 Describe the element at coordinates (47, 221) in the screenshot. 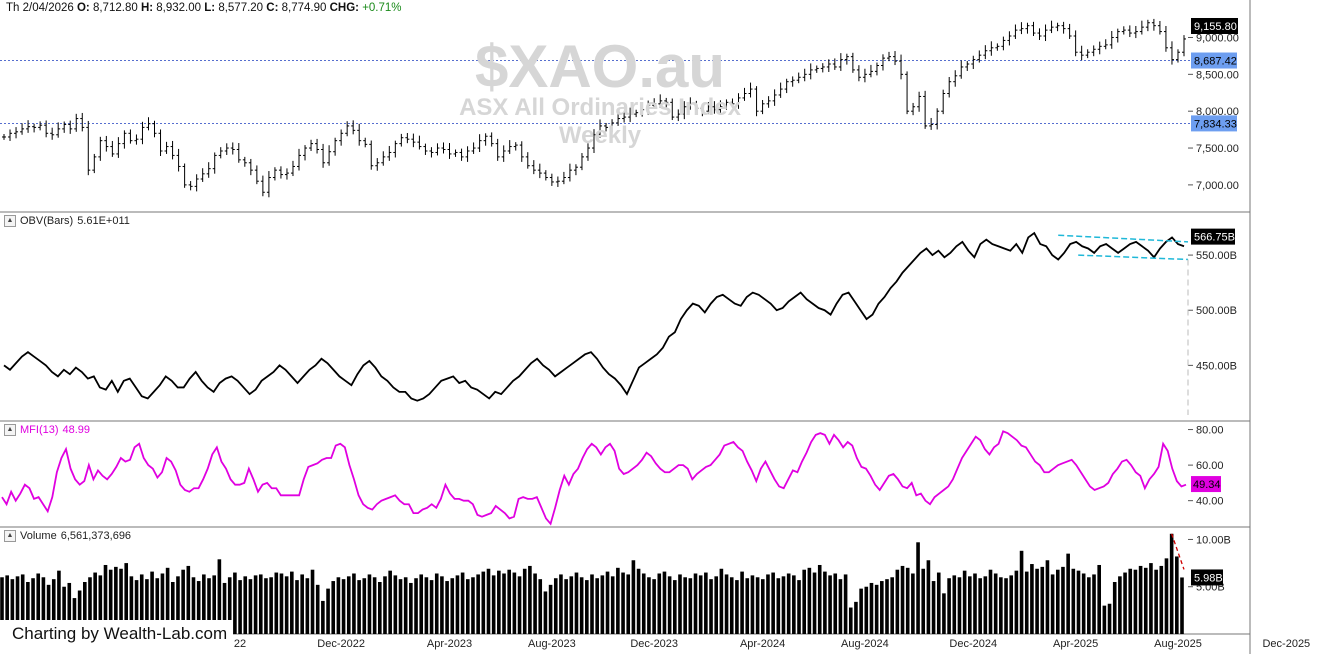

I see `obv-pane-name: OBV(Bars)` at that location.